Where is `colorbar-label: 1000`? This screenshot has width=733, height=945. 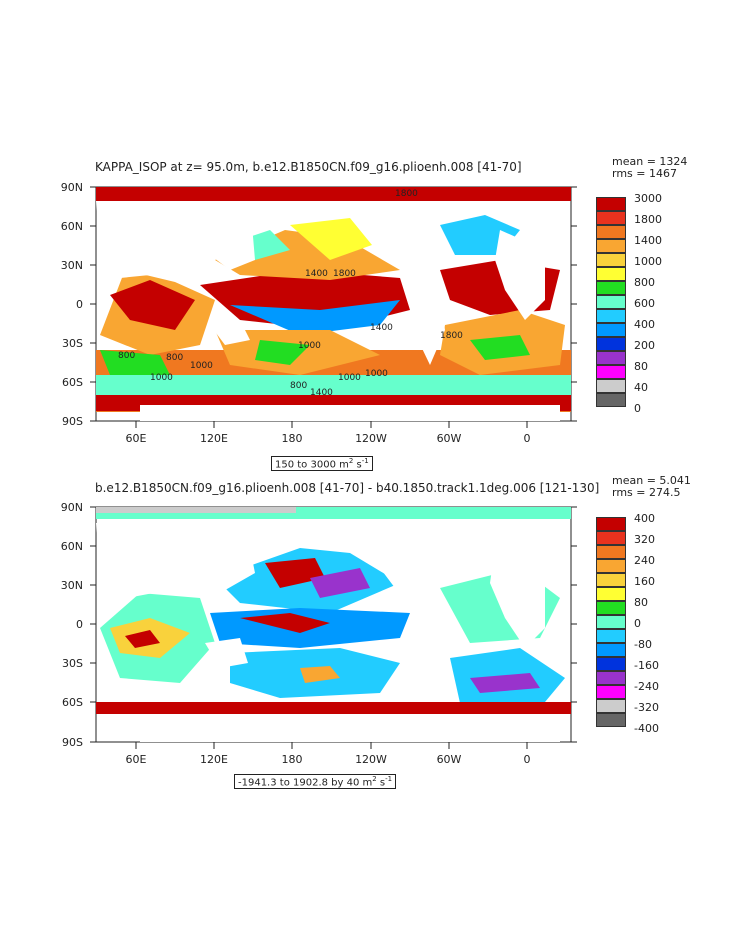 colorbar-label: 1000 is located at coordinates (648, 261).